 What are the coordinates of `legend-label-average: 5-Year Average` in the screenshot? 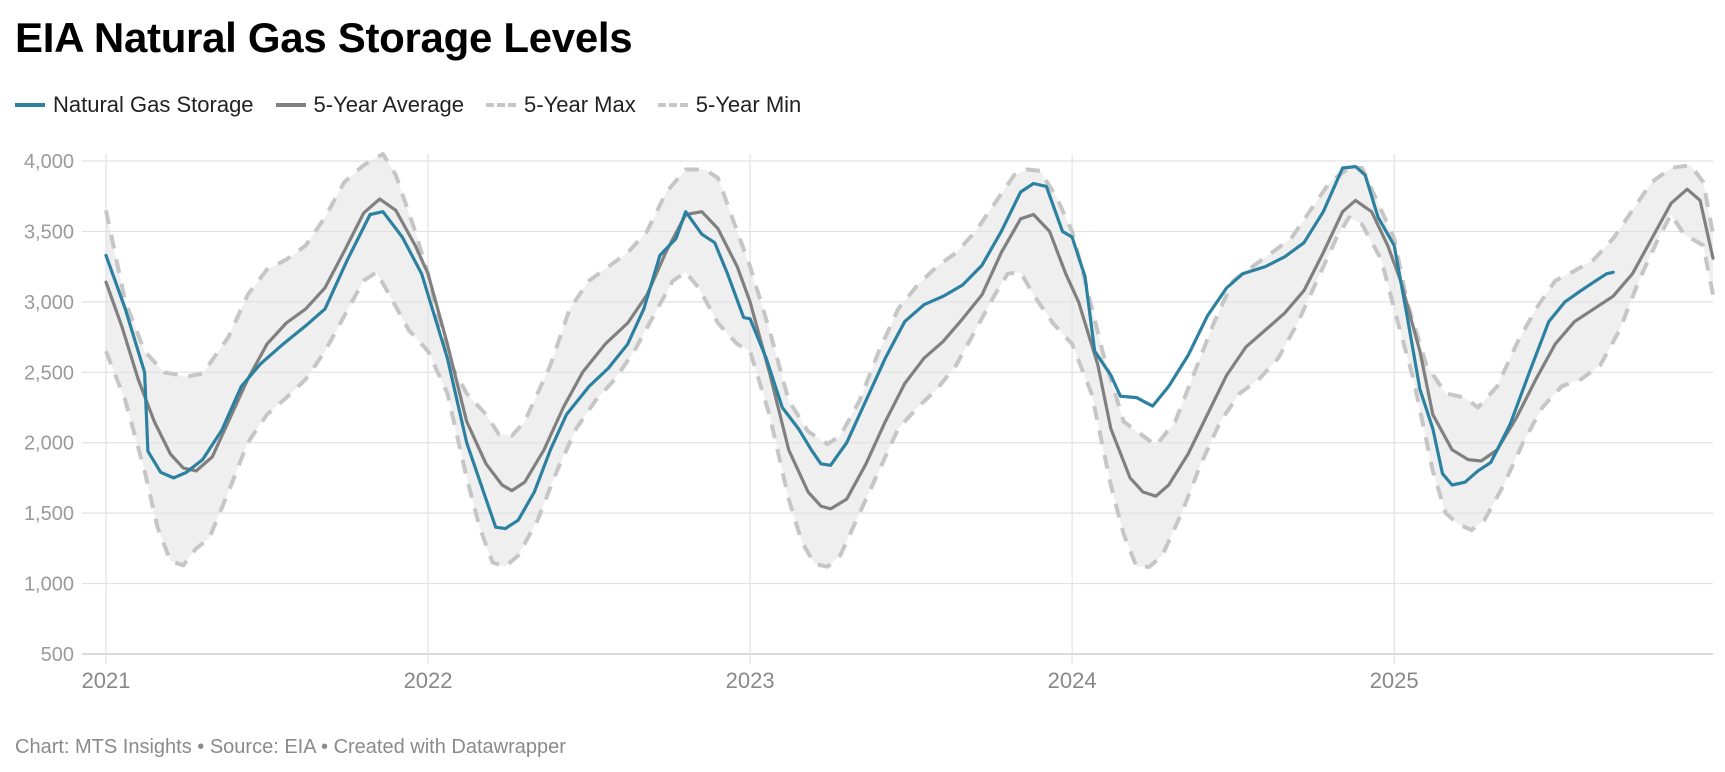 It's located at (389, 104).